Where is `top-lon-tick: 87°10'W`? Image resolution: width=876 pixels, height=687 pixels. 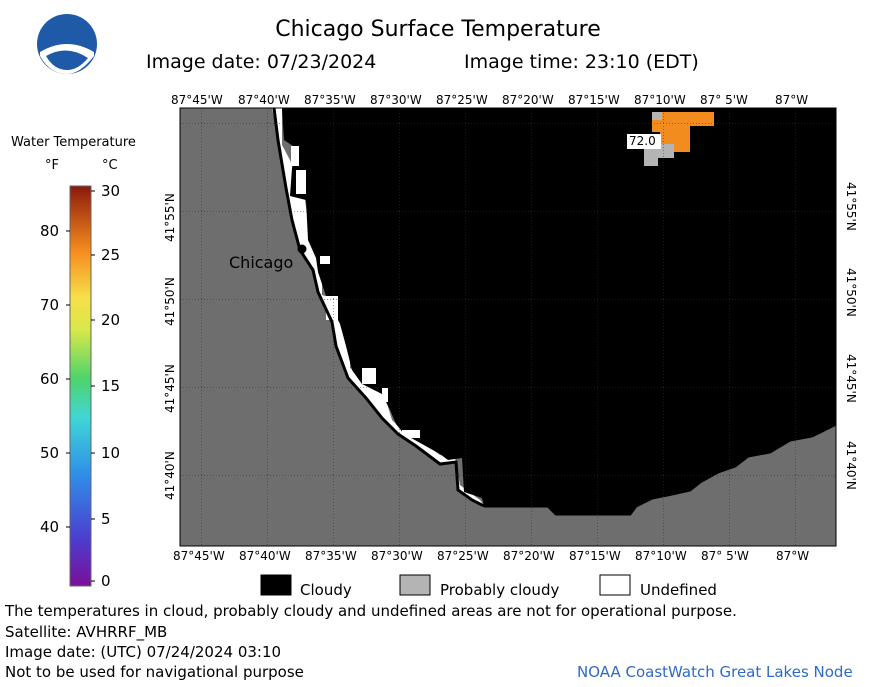 top-lon-tick: 87°10'W is located at coordinates (660, 100).